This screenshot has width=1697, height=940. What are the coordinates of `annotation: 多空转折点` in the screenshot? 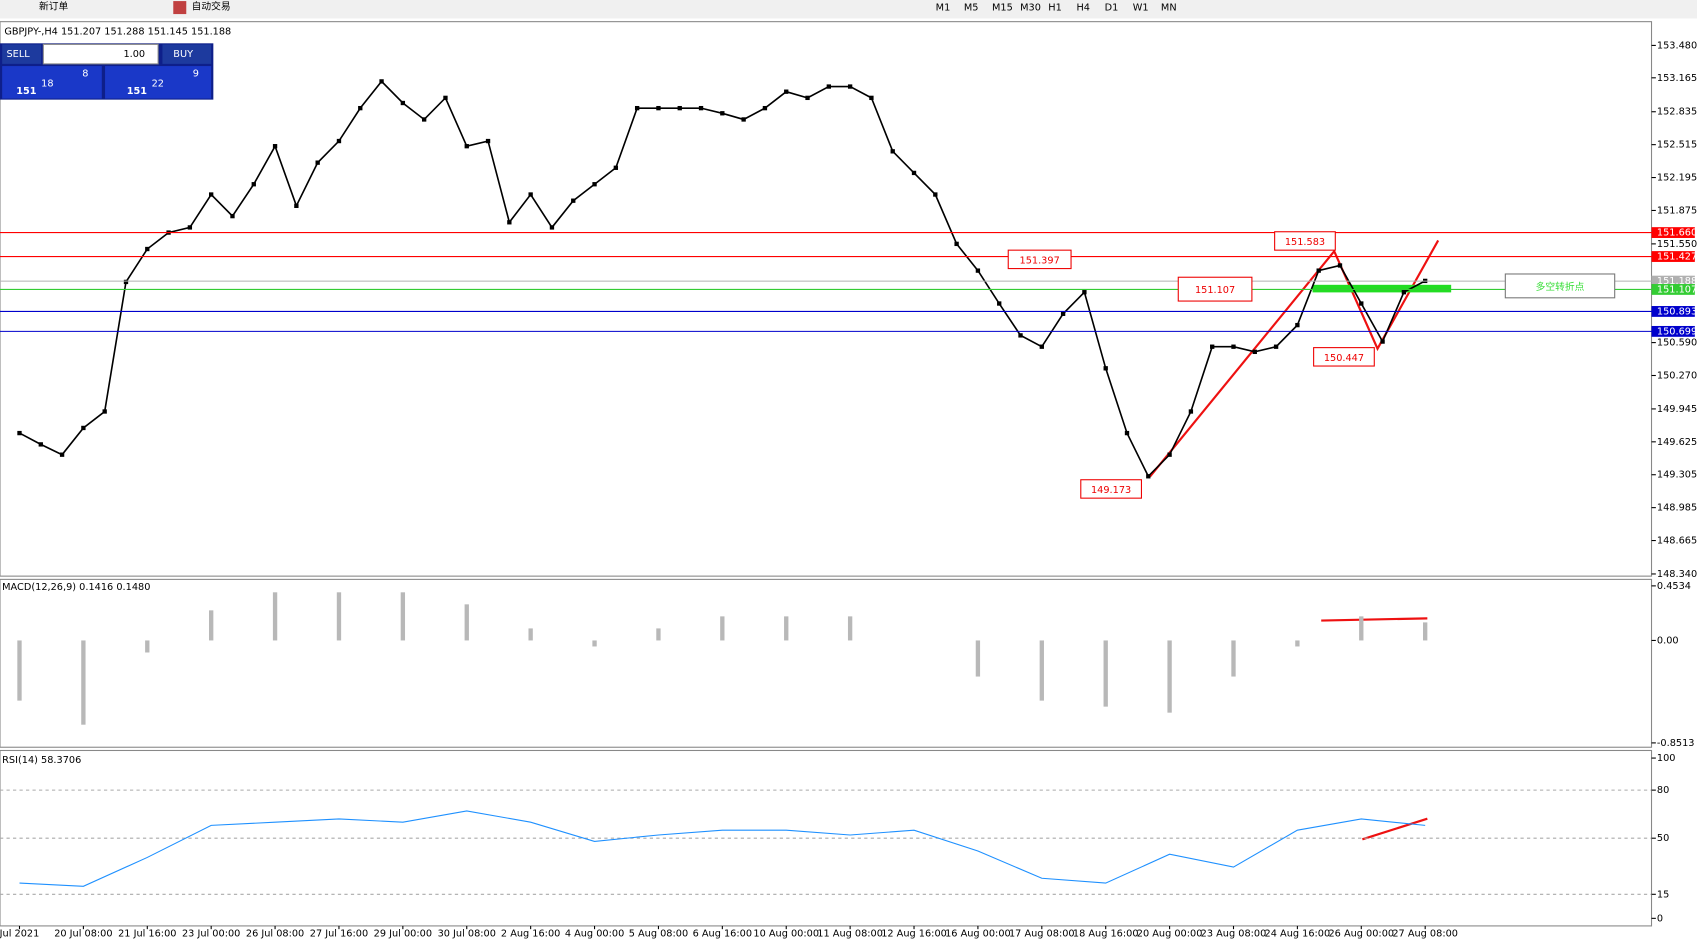 It's located at (1560, 286).